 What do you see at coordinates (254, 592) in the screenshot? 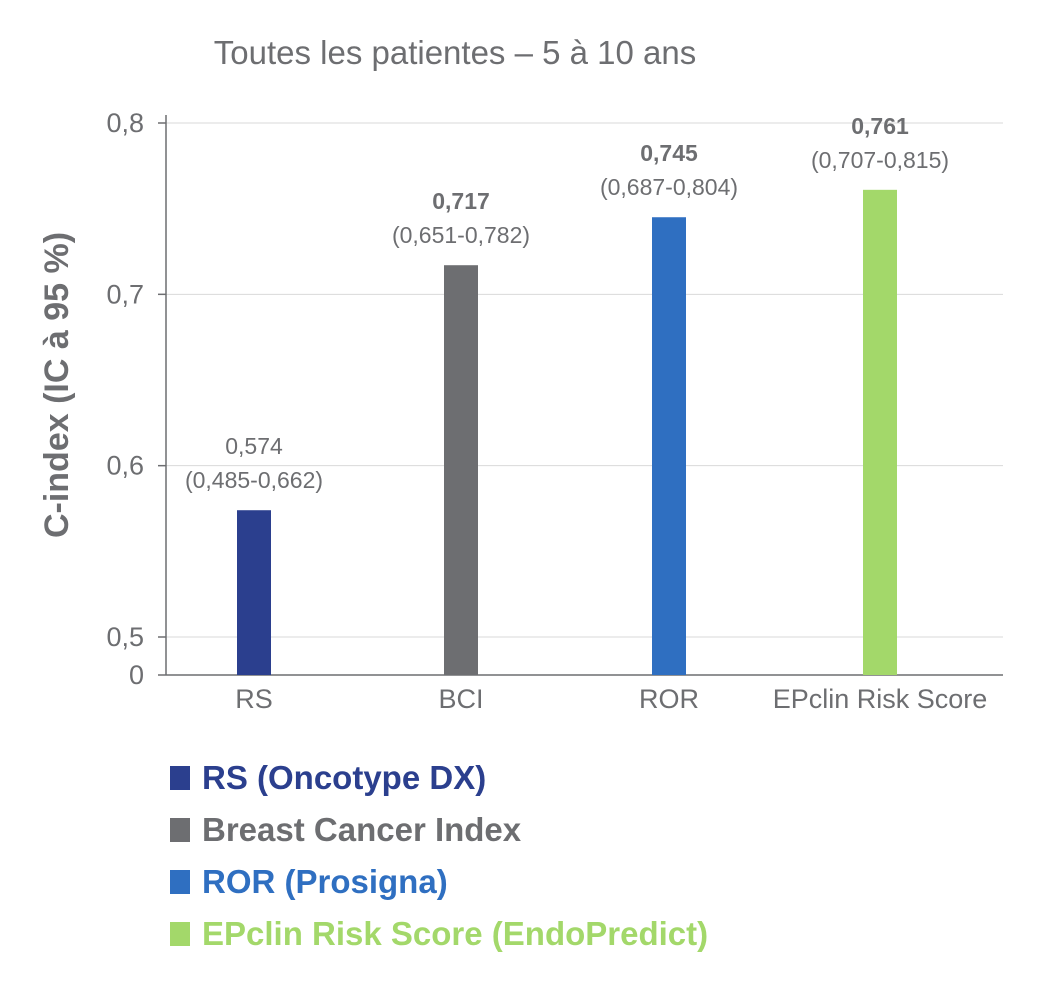
I see `bar-rs` at bounding box center [254, 592].